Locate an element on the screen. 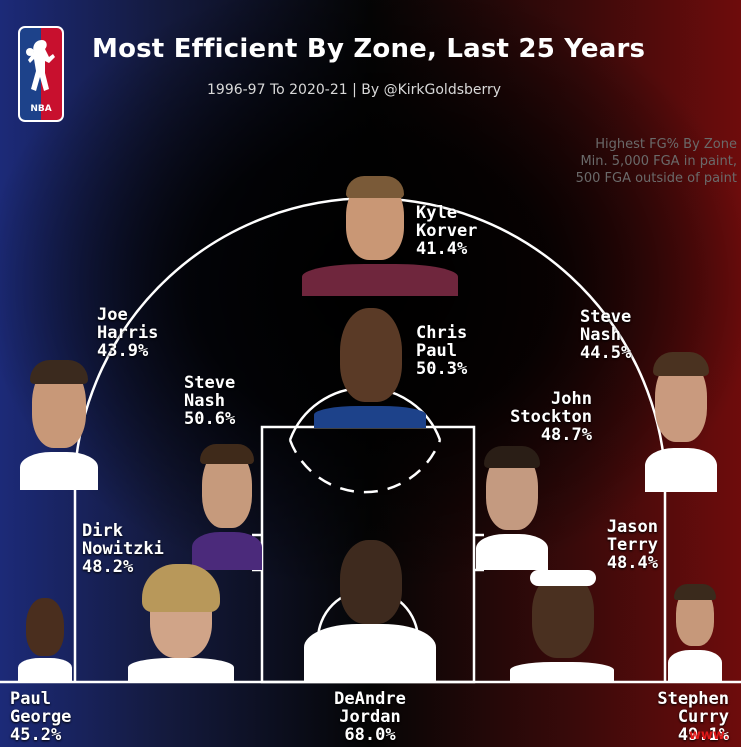  player-last-name: Harris is located at coordinates (128, 333).